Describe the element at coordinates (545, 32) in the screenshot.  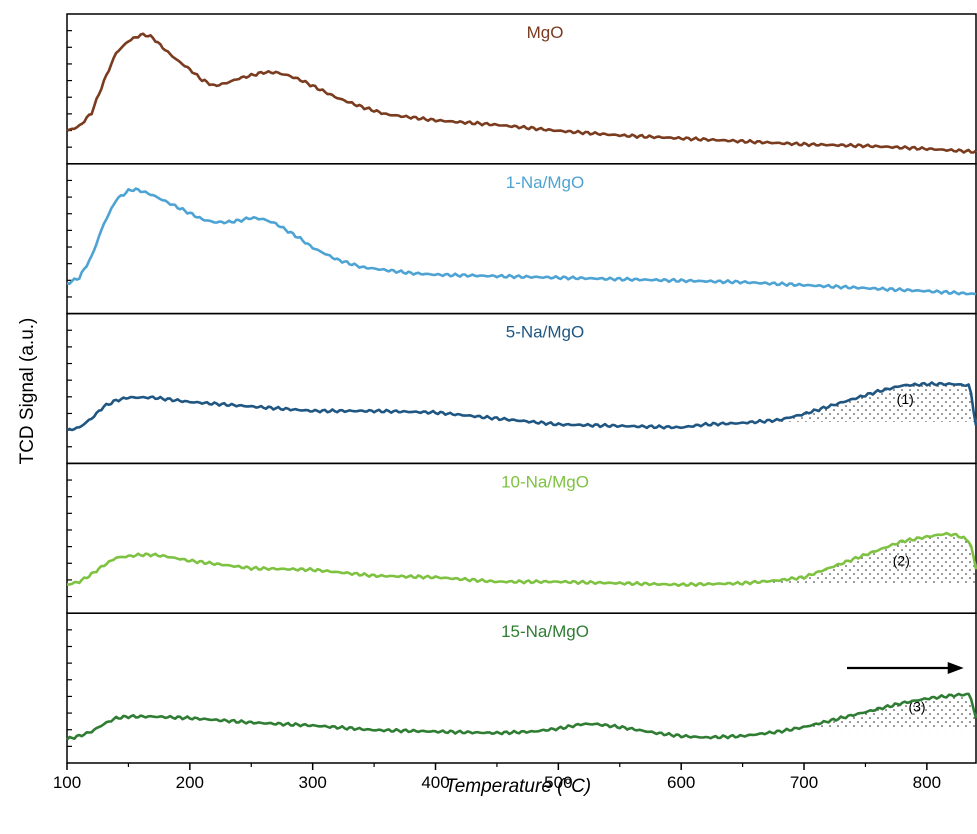
I see `series-label: MgO` at that location.